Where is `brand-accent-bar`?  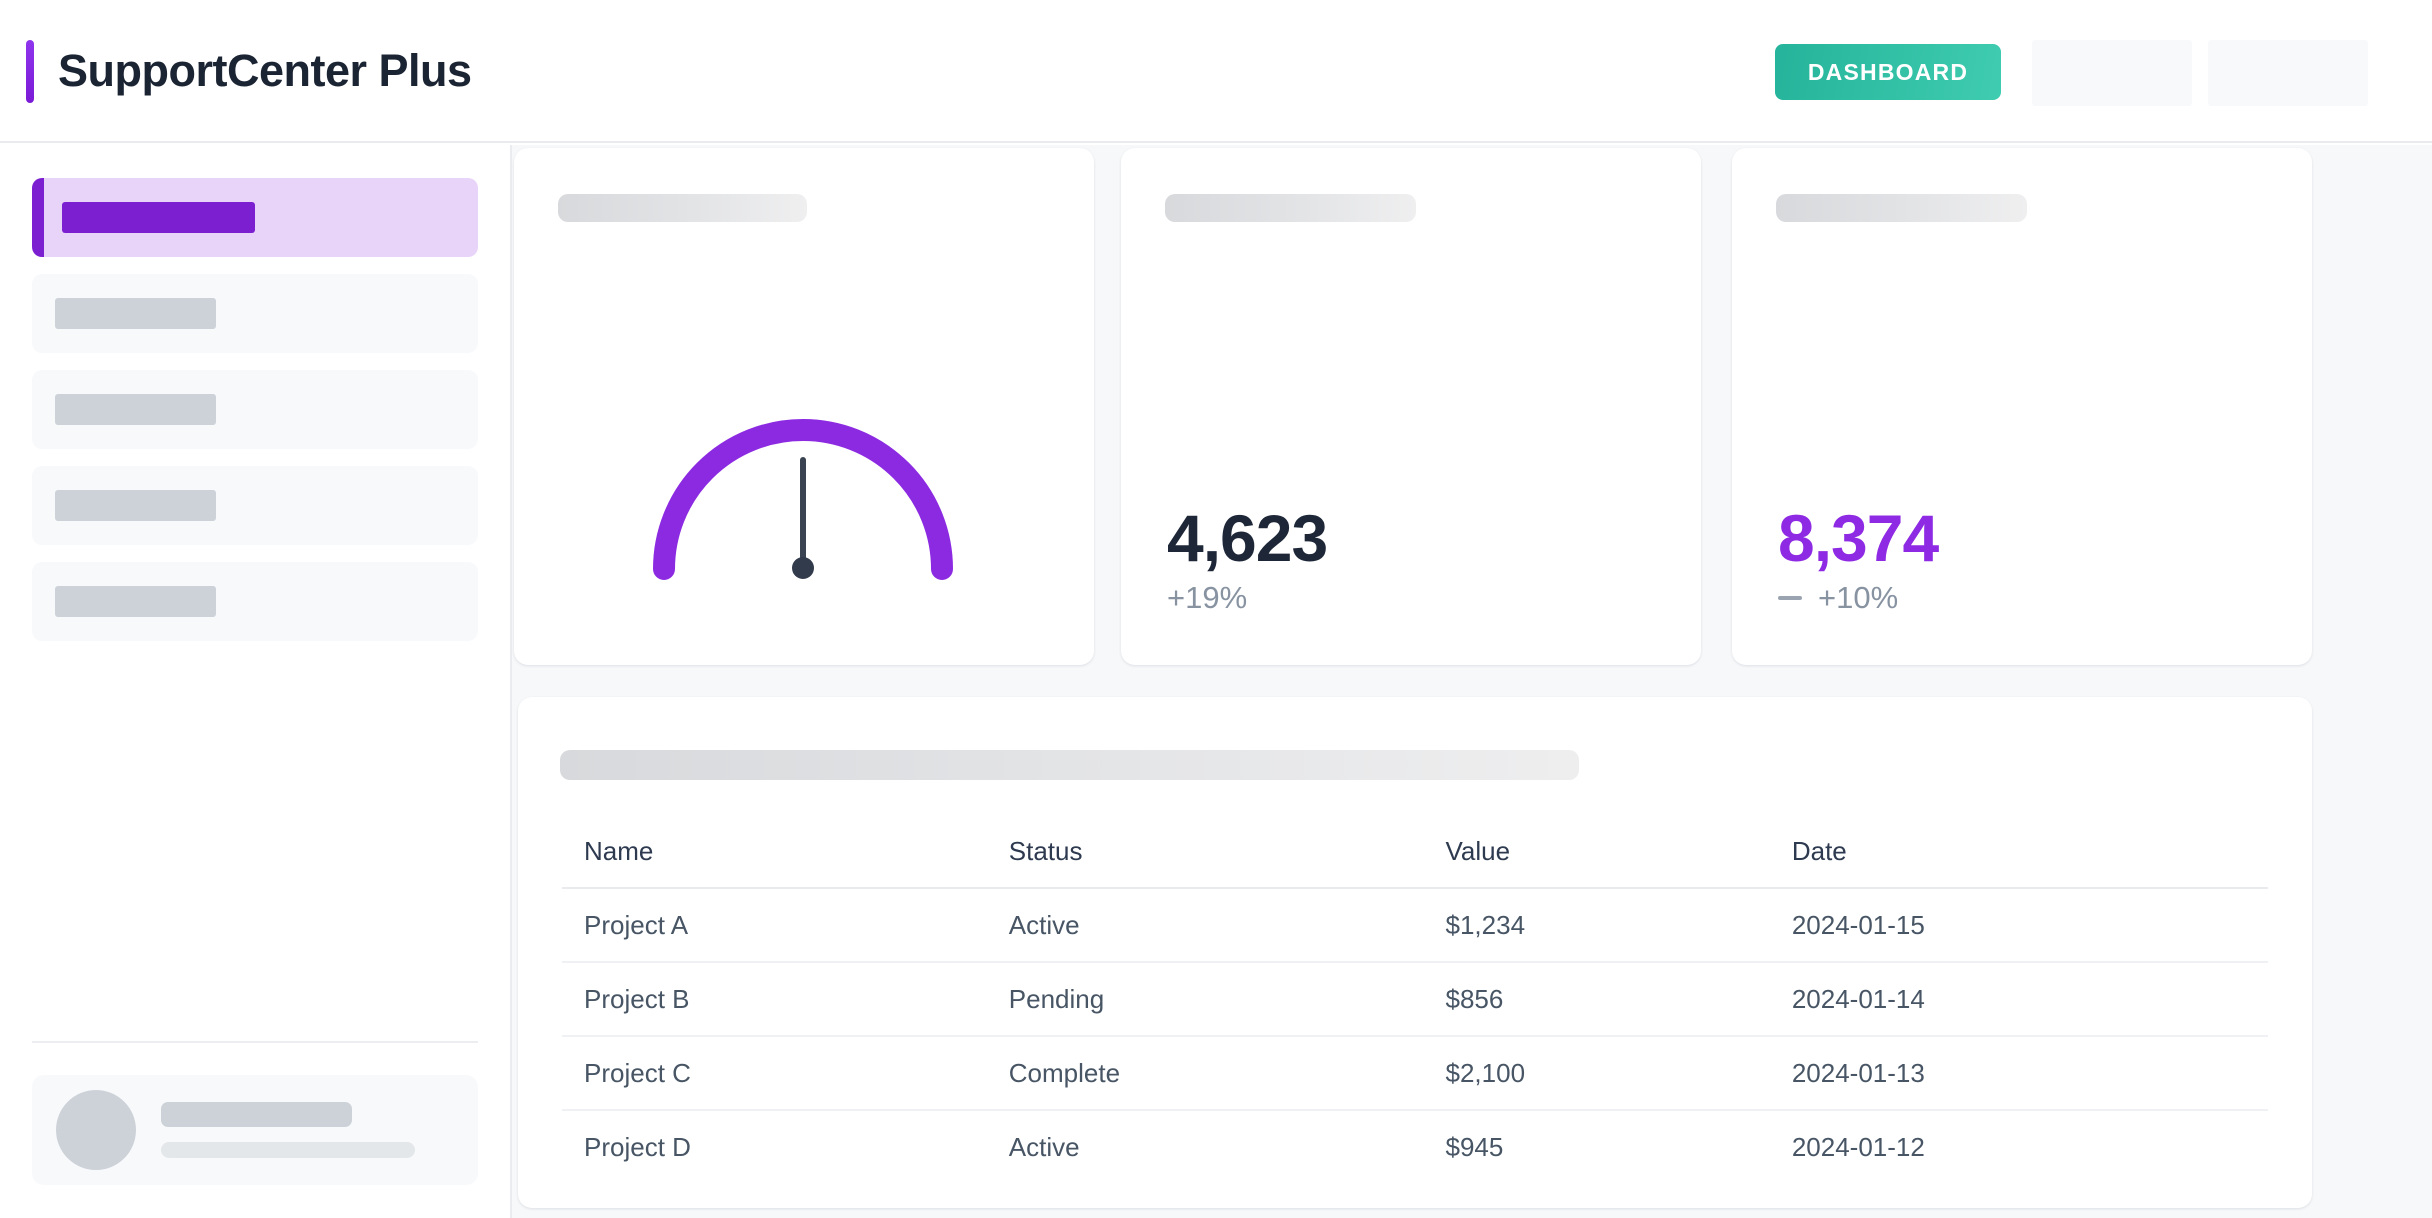 brand-accent-bar is located at coordinates (30, 71).